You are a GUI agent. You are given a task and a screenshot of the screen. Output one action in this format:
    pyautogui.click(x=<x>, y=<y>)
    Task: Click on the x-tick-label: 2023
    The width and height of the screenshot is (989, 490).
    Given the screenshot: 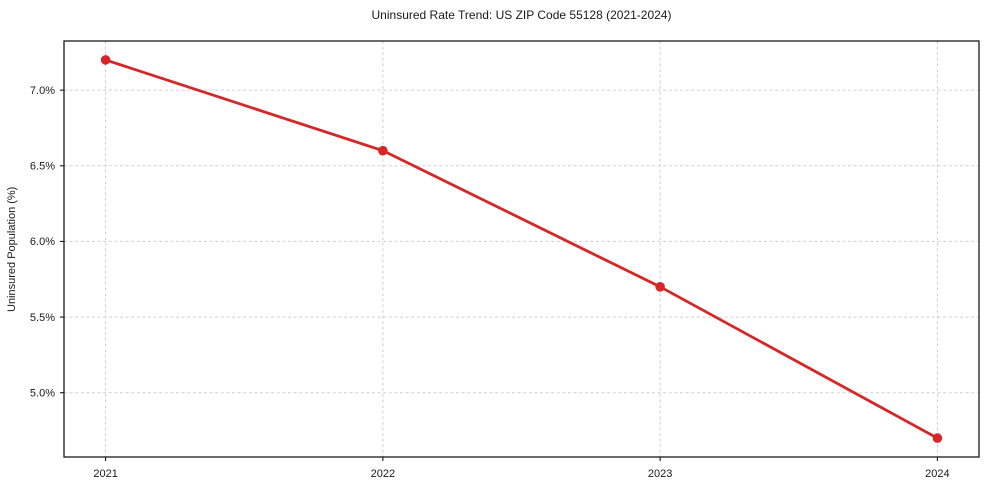 What is the action you would take?
    pyautogui.click(x=660, y=474)
    